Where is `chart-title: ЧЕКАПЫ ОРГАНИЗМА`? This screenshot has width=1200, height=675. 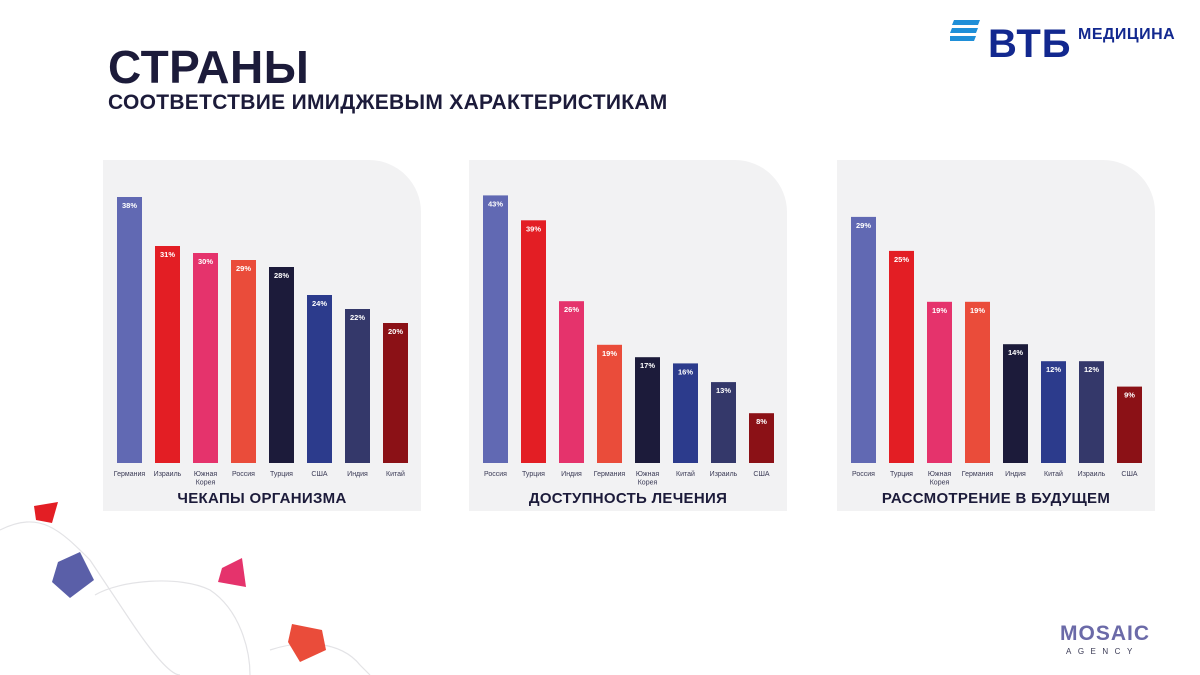
chart-title: ЧЕКАПЫ ОРГАНИЗМА is located at coordinates (262, 498).